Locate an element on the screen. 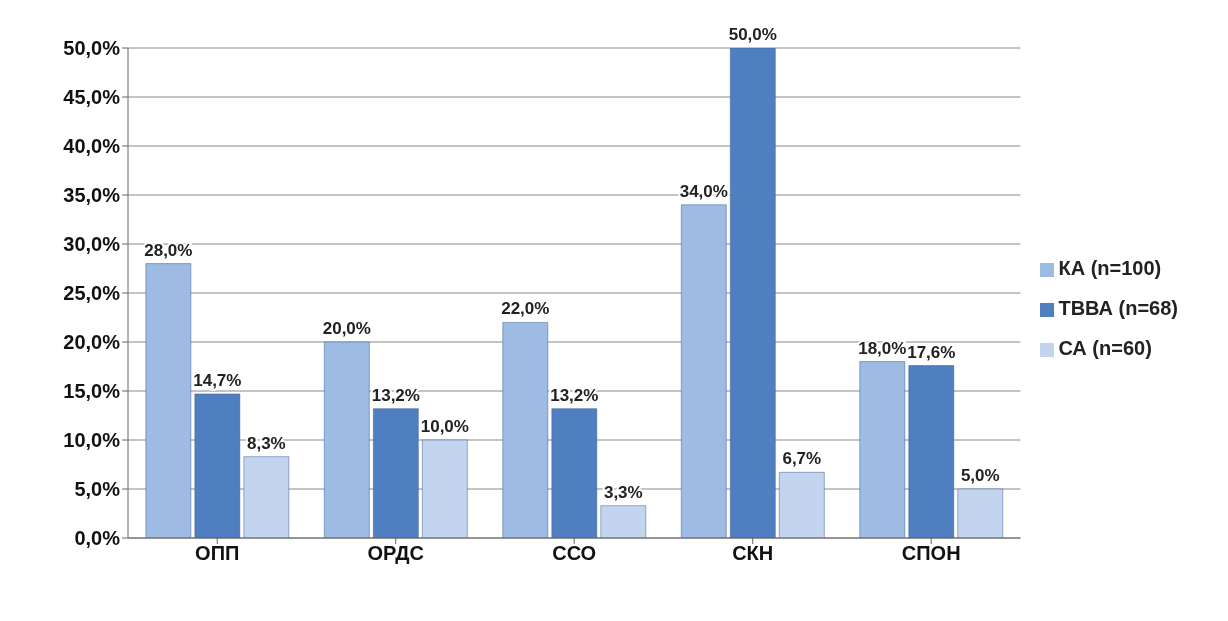 The height and width of the screenshot is (621, 1228). data-label: 8,3% is located at coordinates (266, 443).